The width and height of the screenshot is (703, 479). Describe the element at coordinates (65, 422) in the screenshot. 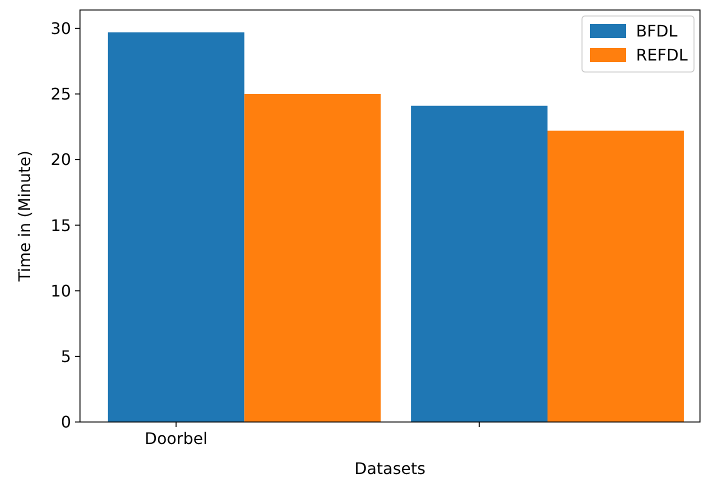

I see `y-tick-label: 0` at that location.